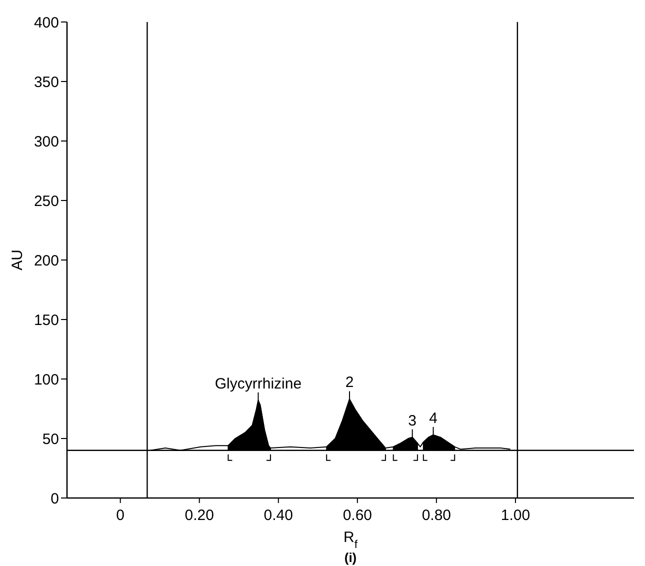  What do you see at coordinates (351, 540) in the screenshot?
I see `x-axis-title: R$_{f}$` at bounding box center [351, 540].